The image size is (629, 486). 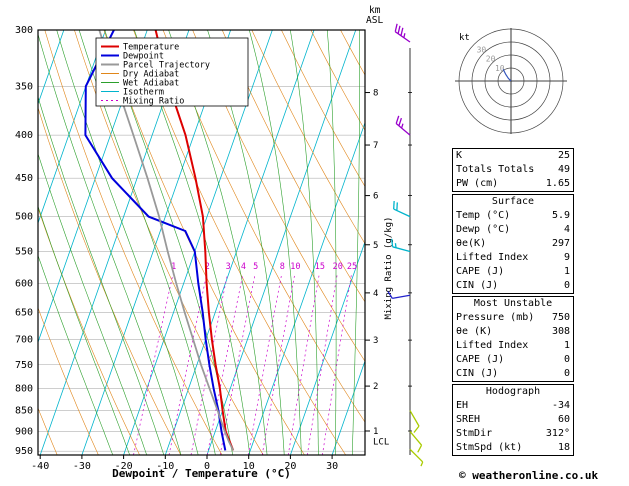 I want to click on table-row: Dewp (°C) 4, so click(x=513, y=230).